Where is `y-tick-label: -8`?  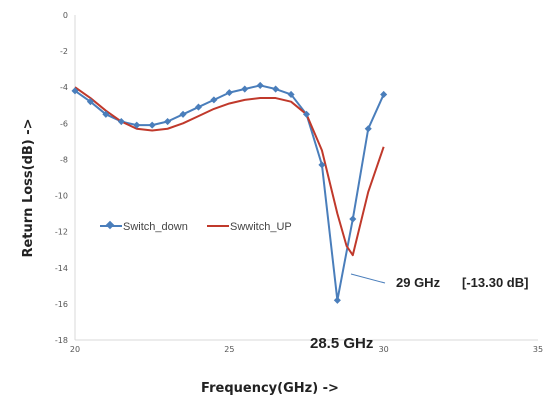 y-tick-label: -8 is located at coordinates (64, 159).